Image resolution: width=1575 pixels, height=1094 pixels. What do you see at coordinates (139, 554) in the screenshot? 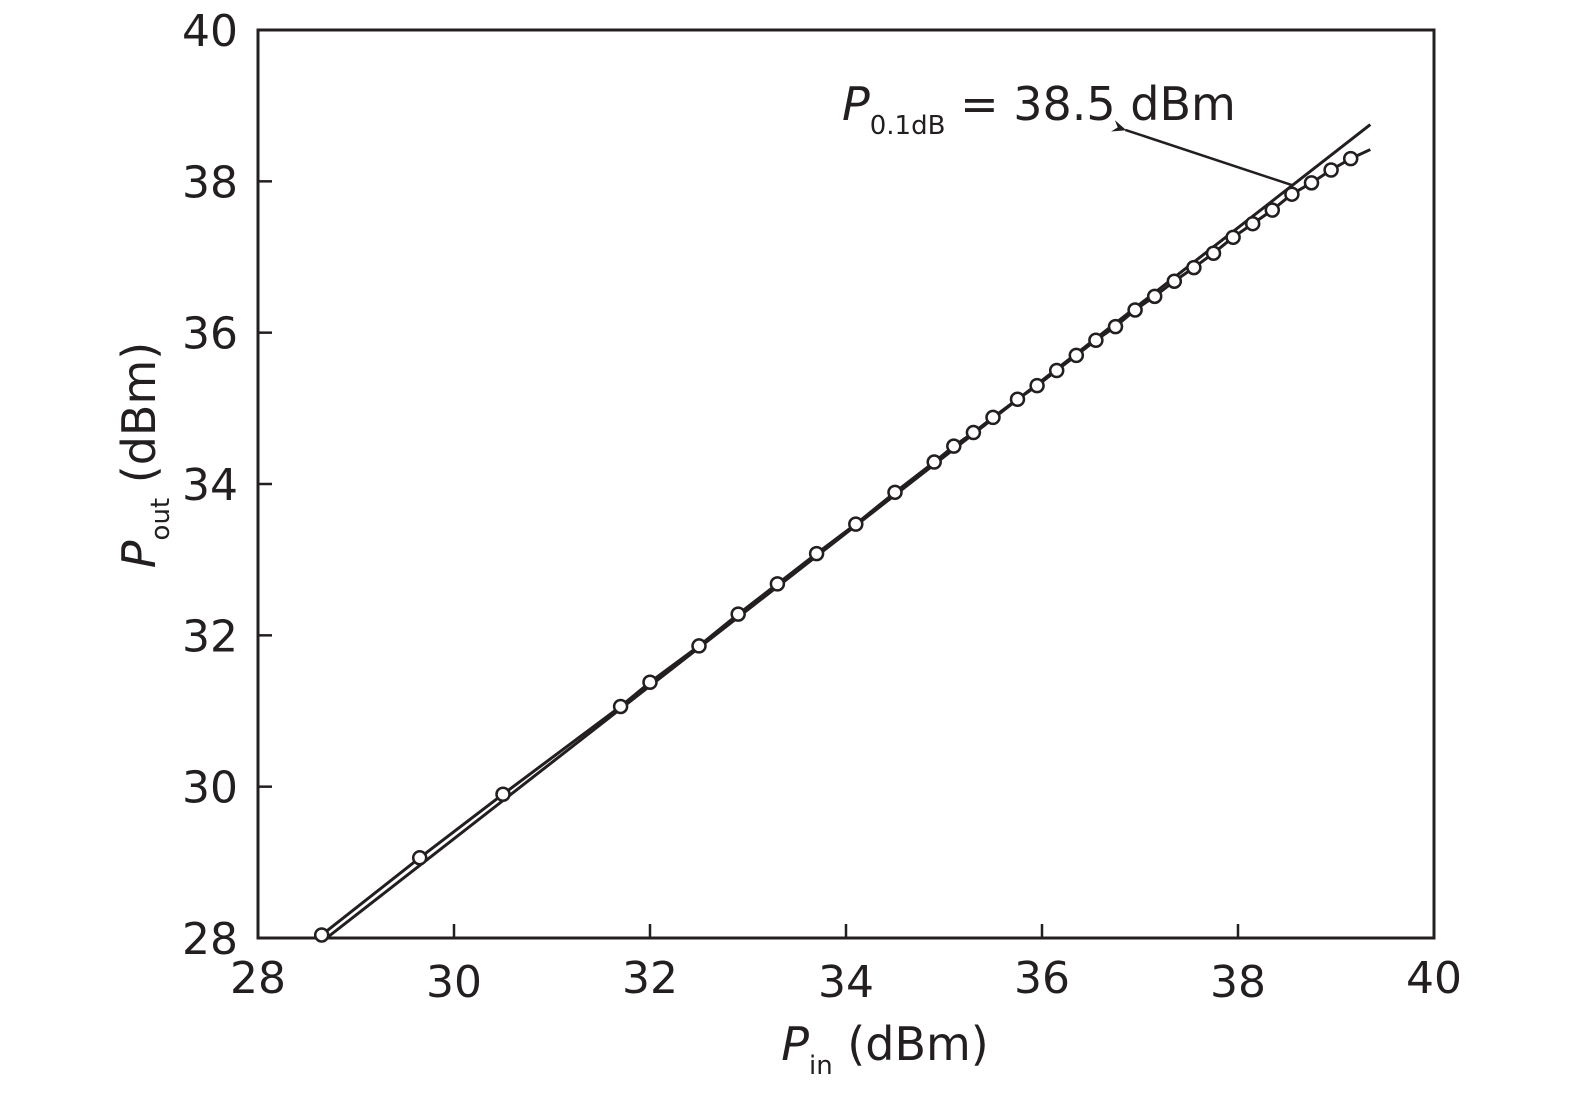
I see `y-axis-label-main: P` at bounding box center [139, 554].